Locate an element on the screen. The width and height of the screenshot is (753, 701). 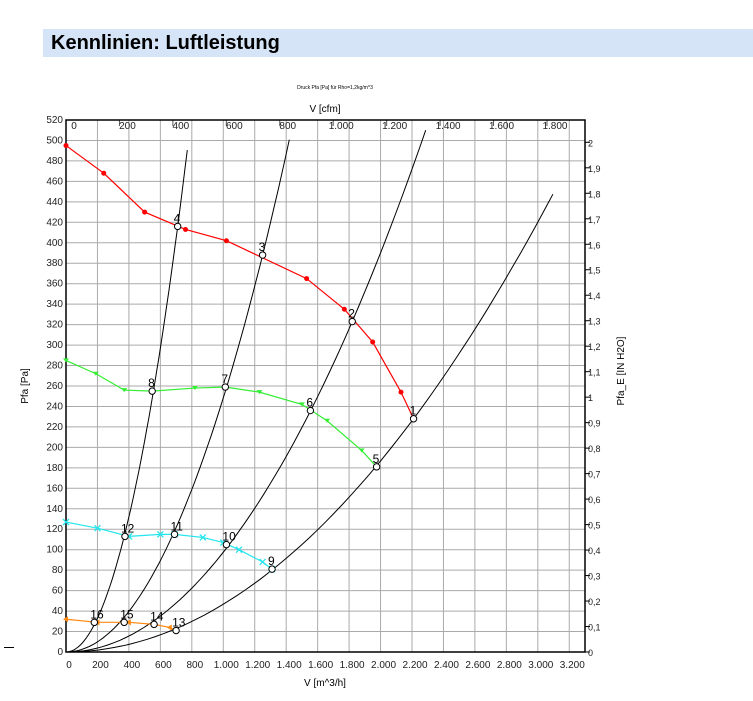
x-tick-label: 400 is located at coordinates (132, 665).